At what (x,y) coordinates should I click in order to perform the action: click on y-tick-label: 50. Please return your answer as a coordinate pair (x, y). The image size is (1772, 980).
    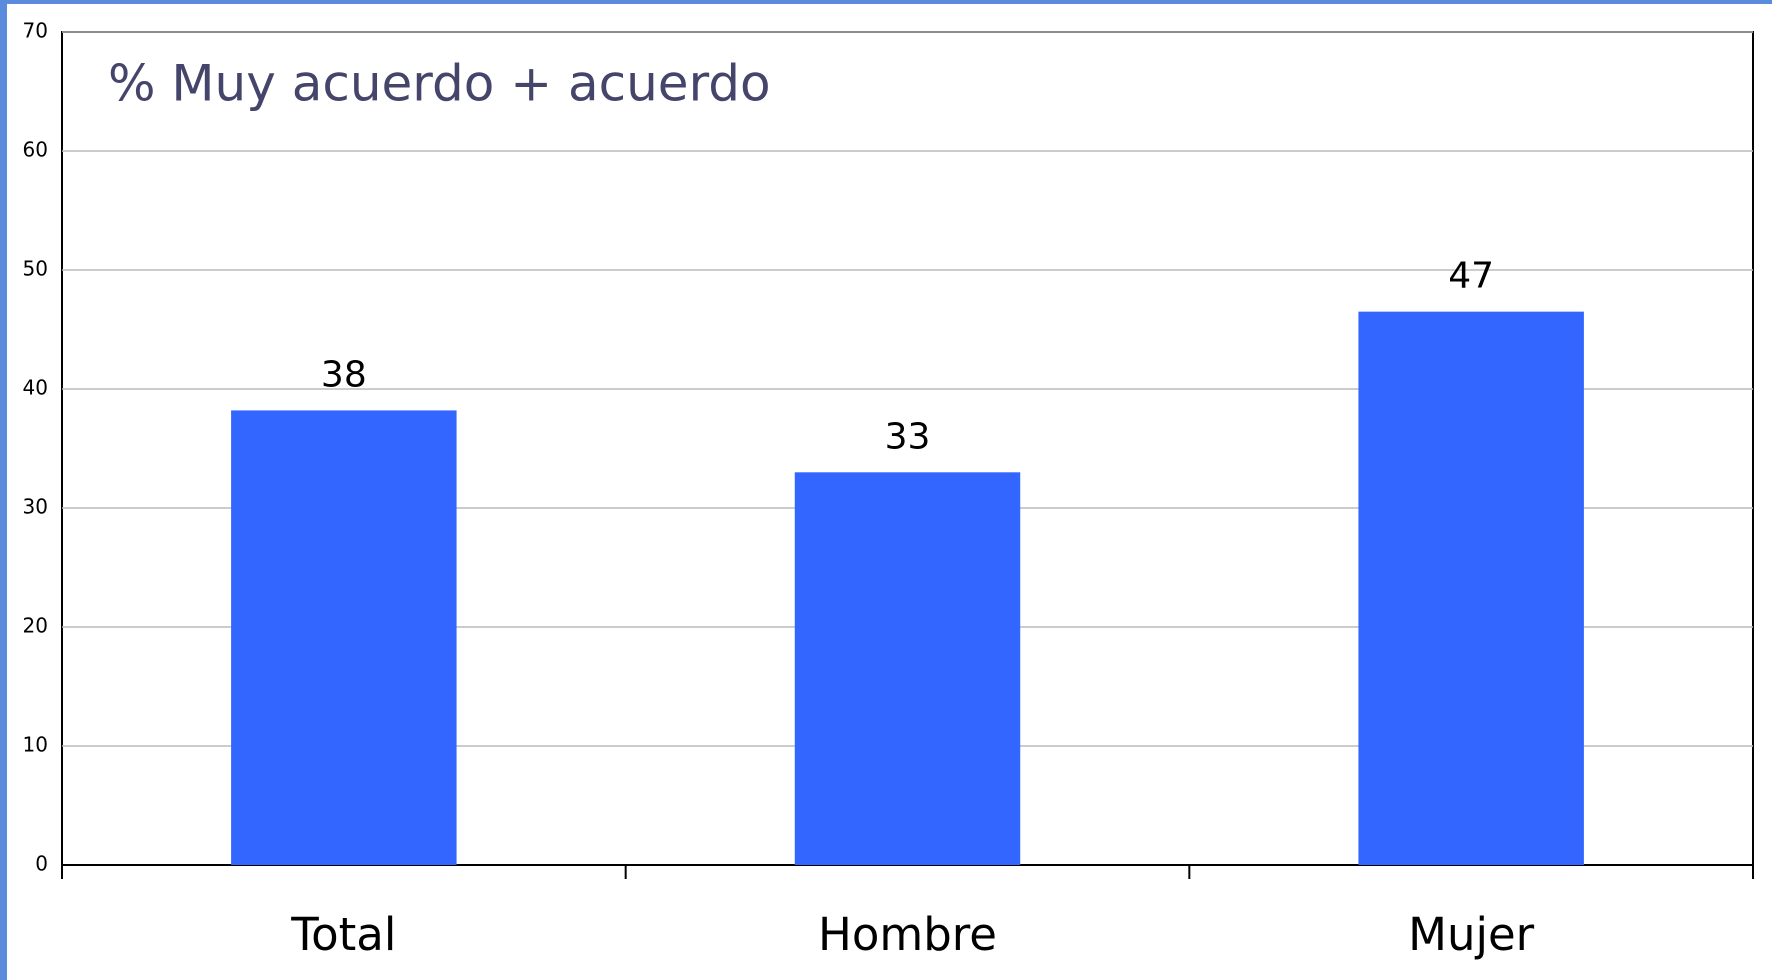
    Looking at the image, I should click on (35, 269).